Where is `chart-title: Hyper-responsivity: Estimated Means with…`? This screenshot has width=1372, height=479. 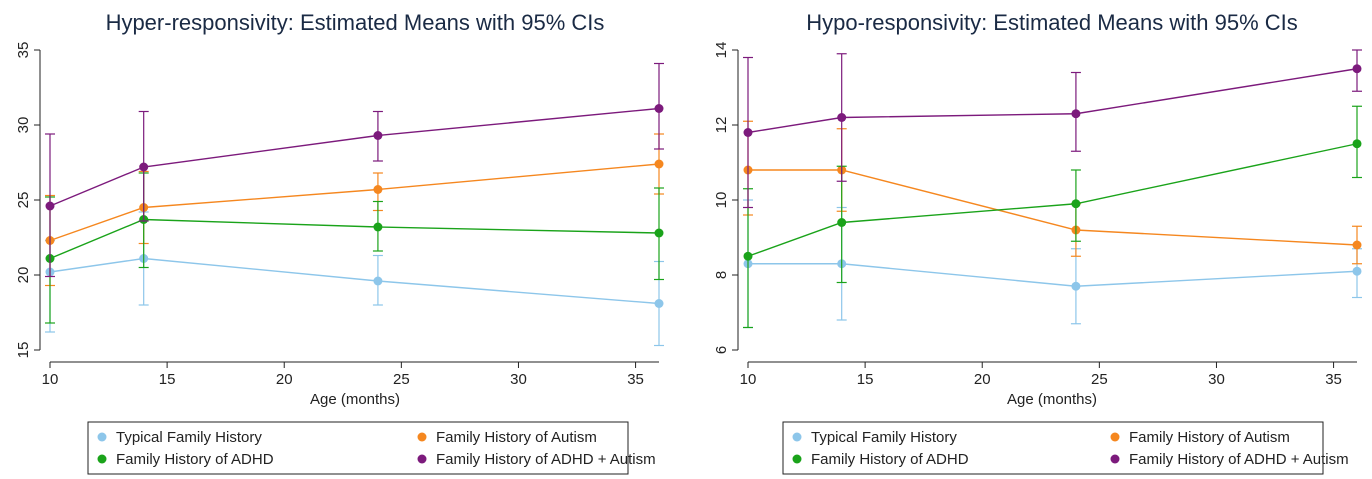 chart-title: Hyper-responsivity: Estimated Means with… is located at coordinates (355, 22).